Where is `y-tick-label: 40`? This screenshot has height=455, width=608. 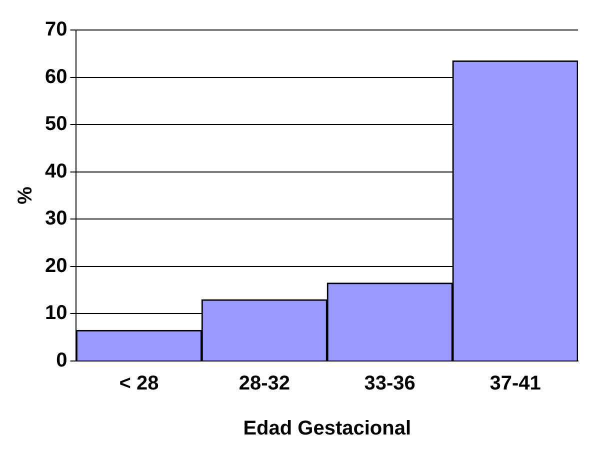
y-tick-label: 40 is located at coordinates (56, 171).